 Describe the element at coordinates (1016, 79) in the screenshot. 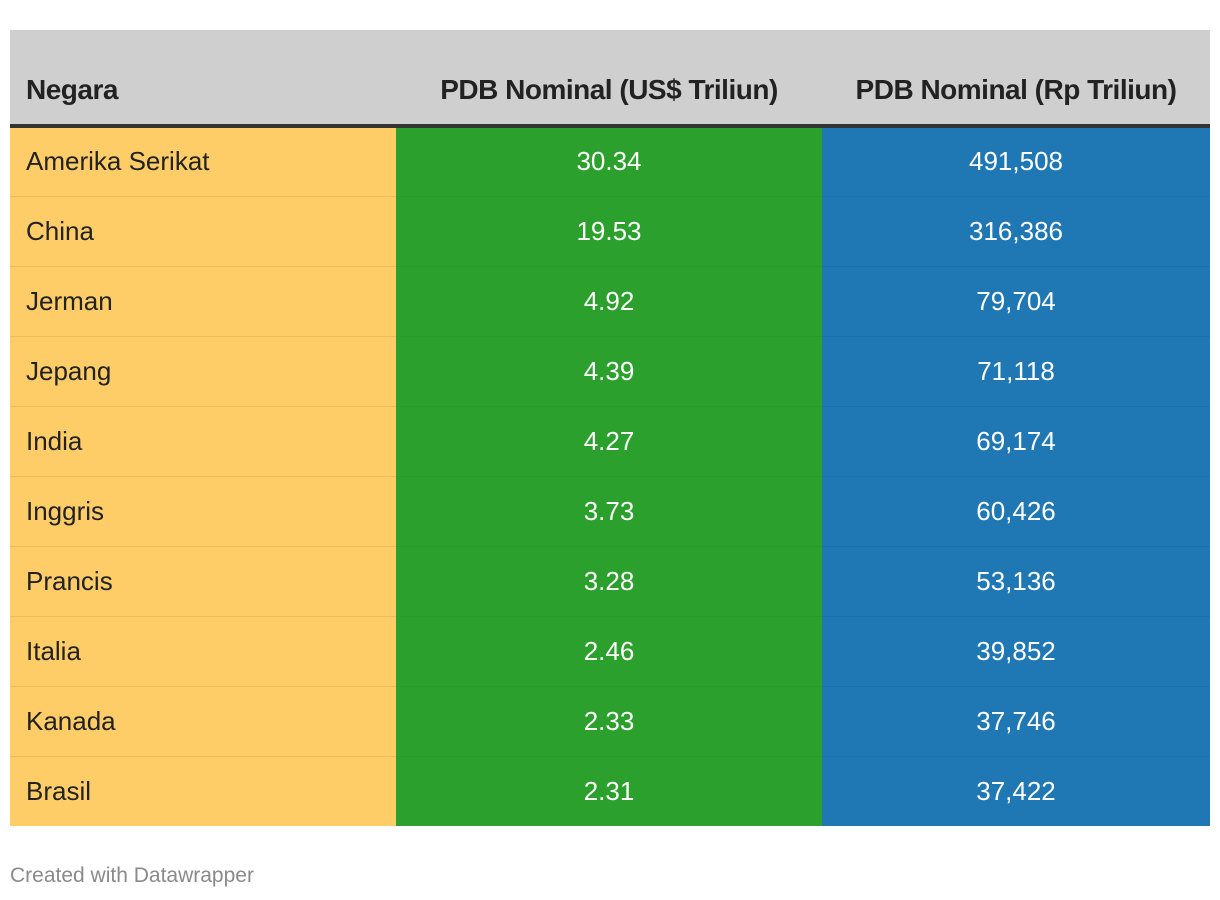

I see `column-header-gdp-idr: PDB Nominal (Rp Triliun)` at that location.